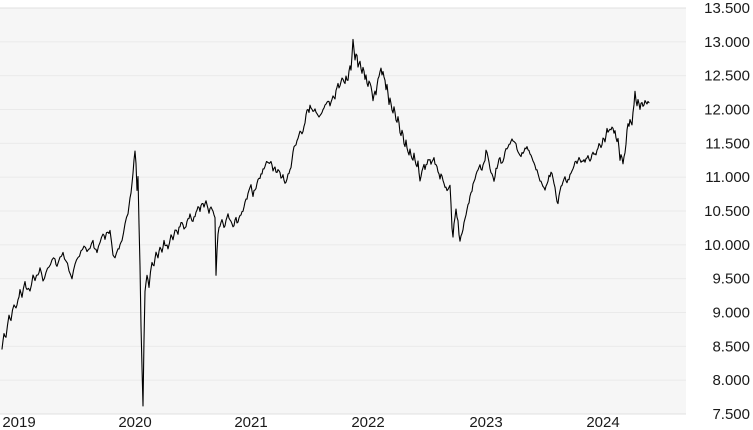 The image size is (753, 430). Describe the element at coordinates (731, 380) in the screenshot. I see `y-axis-label: 8.000` at that location.